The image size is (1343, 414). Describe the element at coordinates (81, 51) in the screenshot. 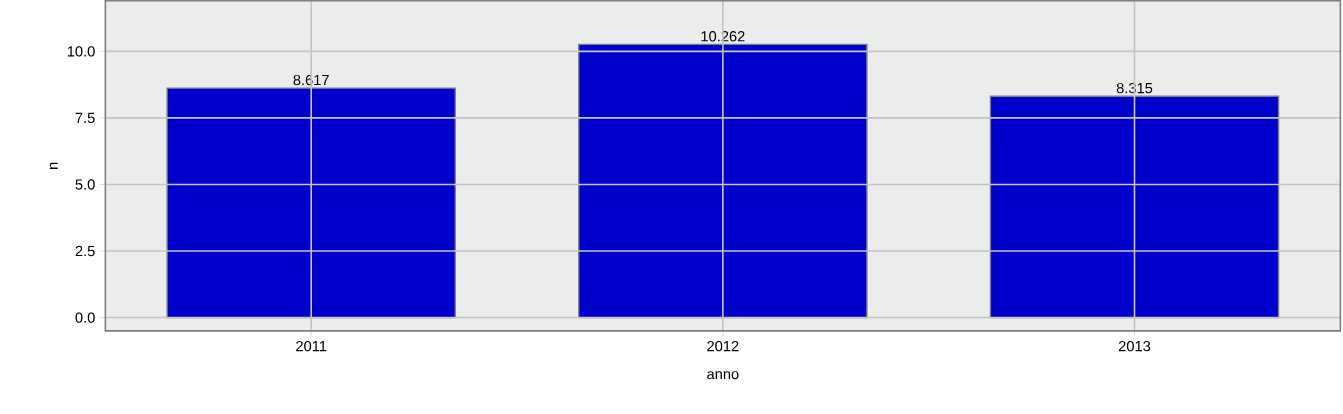

I see `y-tick-label: 10.0` at that location.